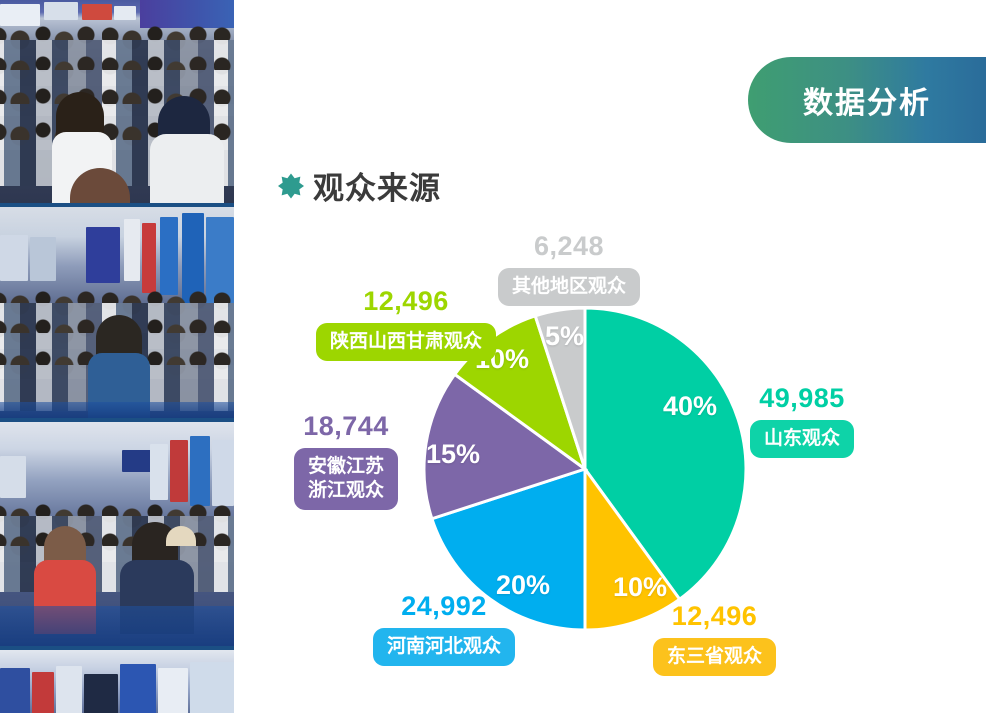 The width and height of the screenshot is (986, 713). What do you see at coordinates (117, 681) in the screenshot?
I see `photo-exhibition-booths` at bounding box center [117, 681].